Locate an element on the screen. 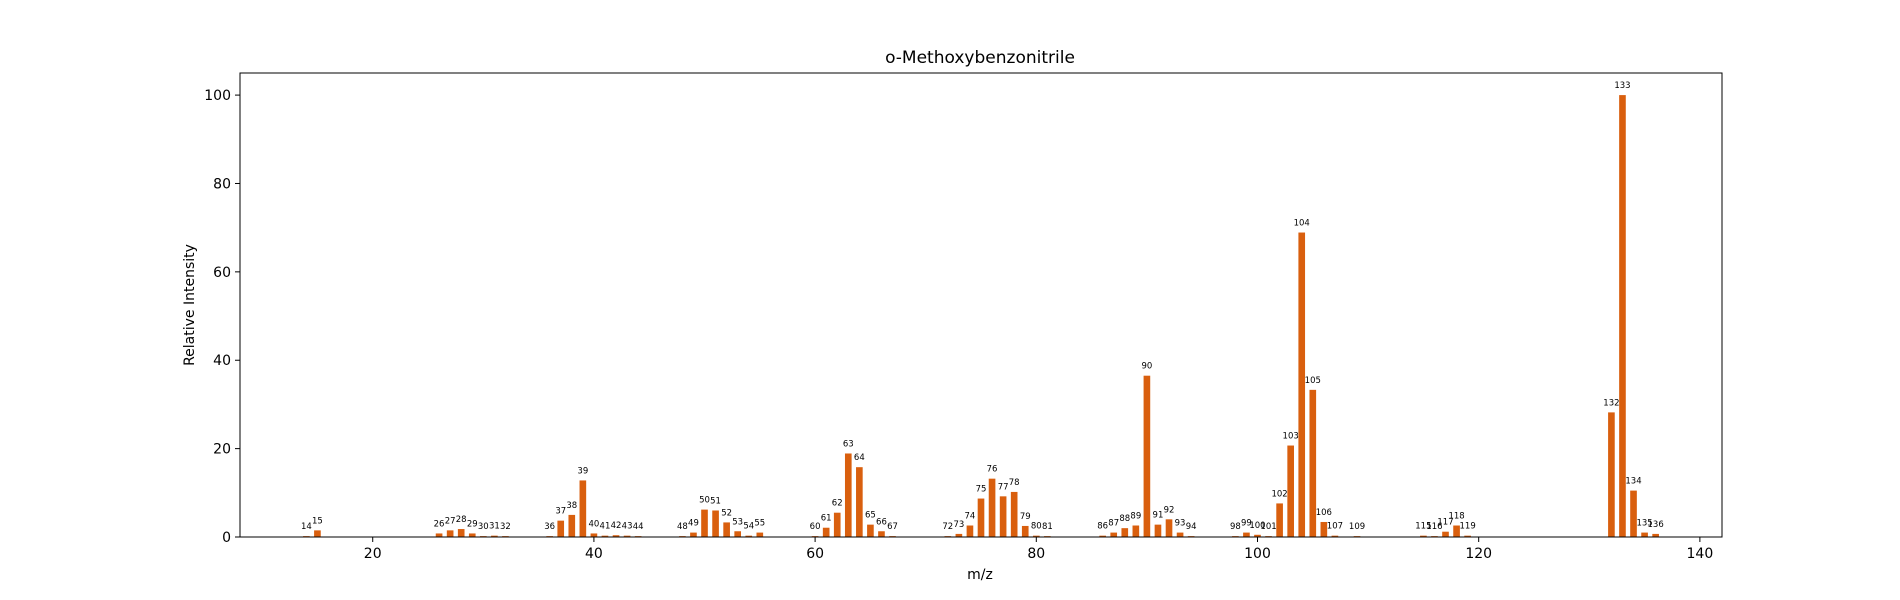 This screenshot has height=600, width=1900. peak-label-101: 101 is located at coordinates (1268, 527).